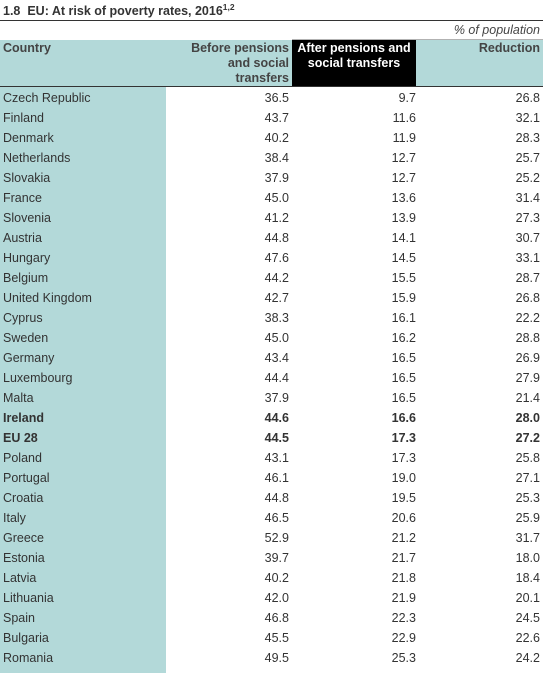  I want to click on reduction-value-cell: 25.9, so click(527, 518).